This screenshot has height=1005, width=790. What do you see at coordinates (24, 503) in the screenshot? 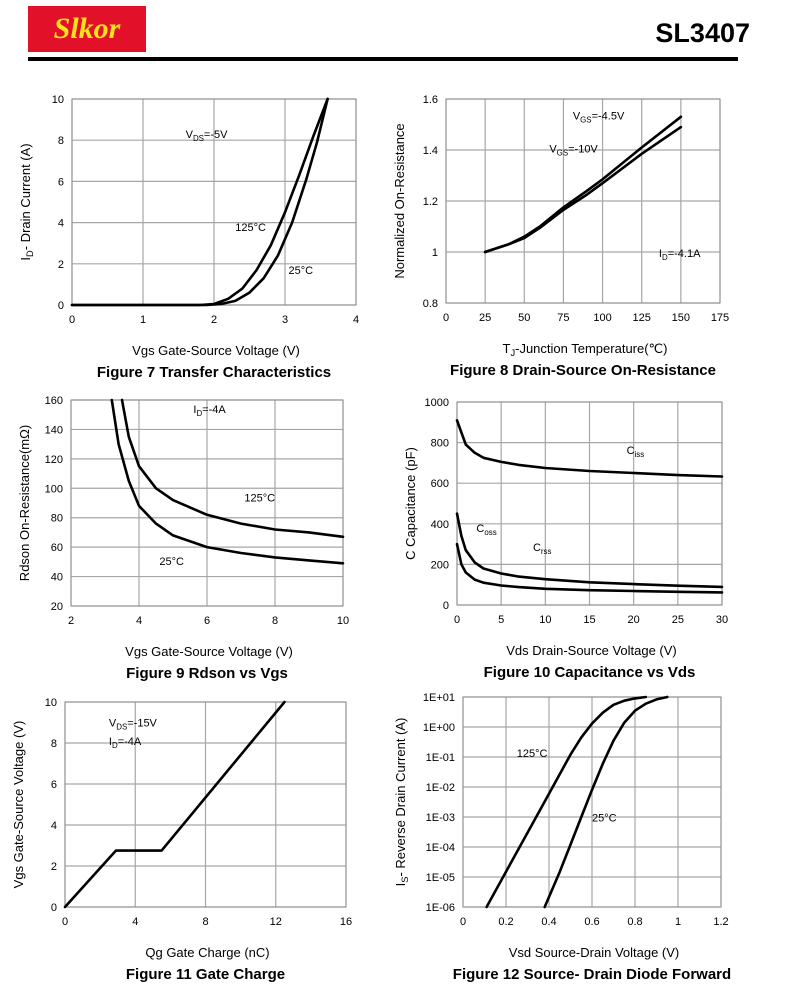
I see `y-axis-label: Rdson On-Resistance(mΩ)` at bounding box center [24, 503].